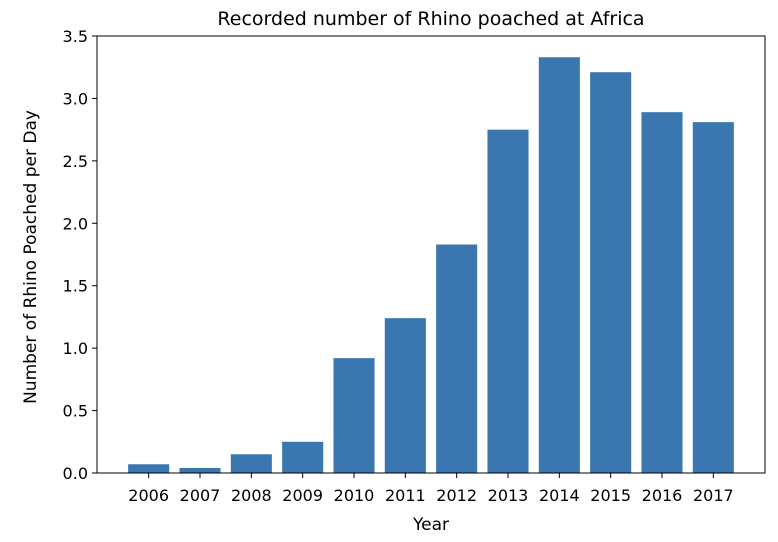 The height and width of the screenshot is (542, 778). I want to click on y-tick-label: 0.0, so click(75, 473).